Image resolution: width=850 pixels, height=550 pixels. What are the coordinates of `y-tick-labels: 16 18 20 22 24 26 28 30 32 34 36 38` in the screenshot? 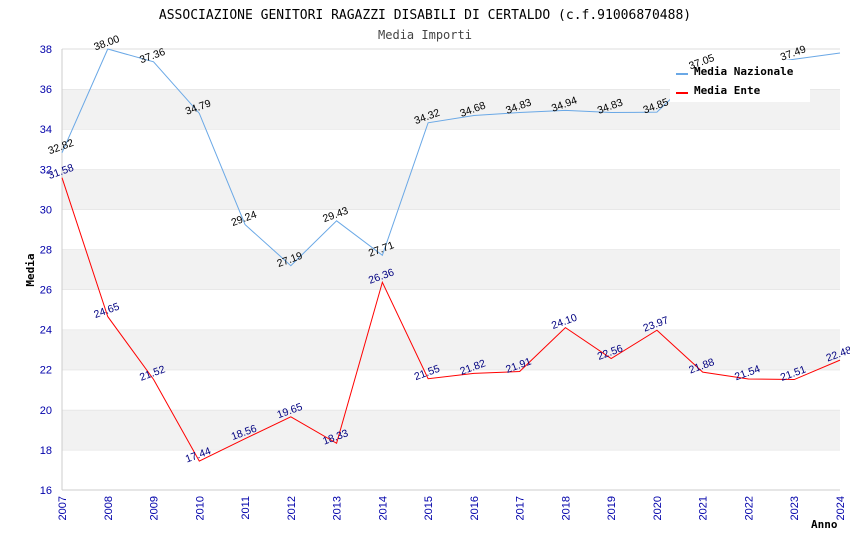 It's located at (46, 270).